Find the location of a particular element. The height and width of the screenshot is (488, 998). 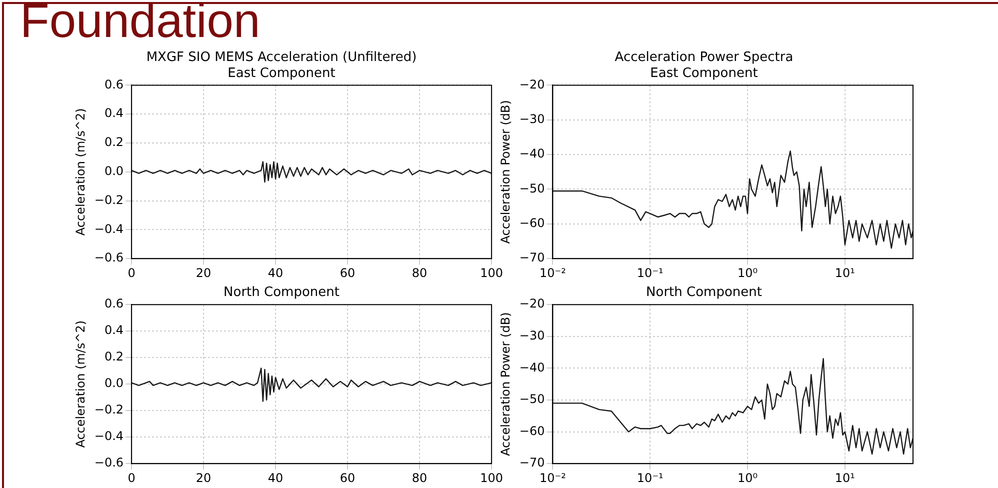

chart-title: MXGF SIO MEMS Acceleration (Unfiltered) is located at coordinates (281, 58).